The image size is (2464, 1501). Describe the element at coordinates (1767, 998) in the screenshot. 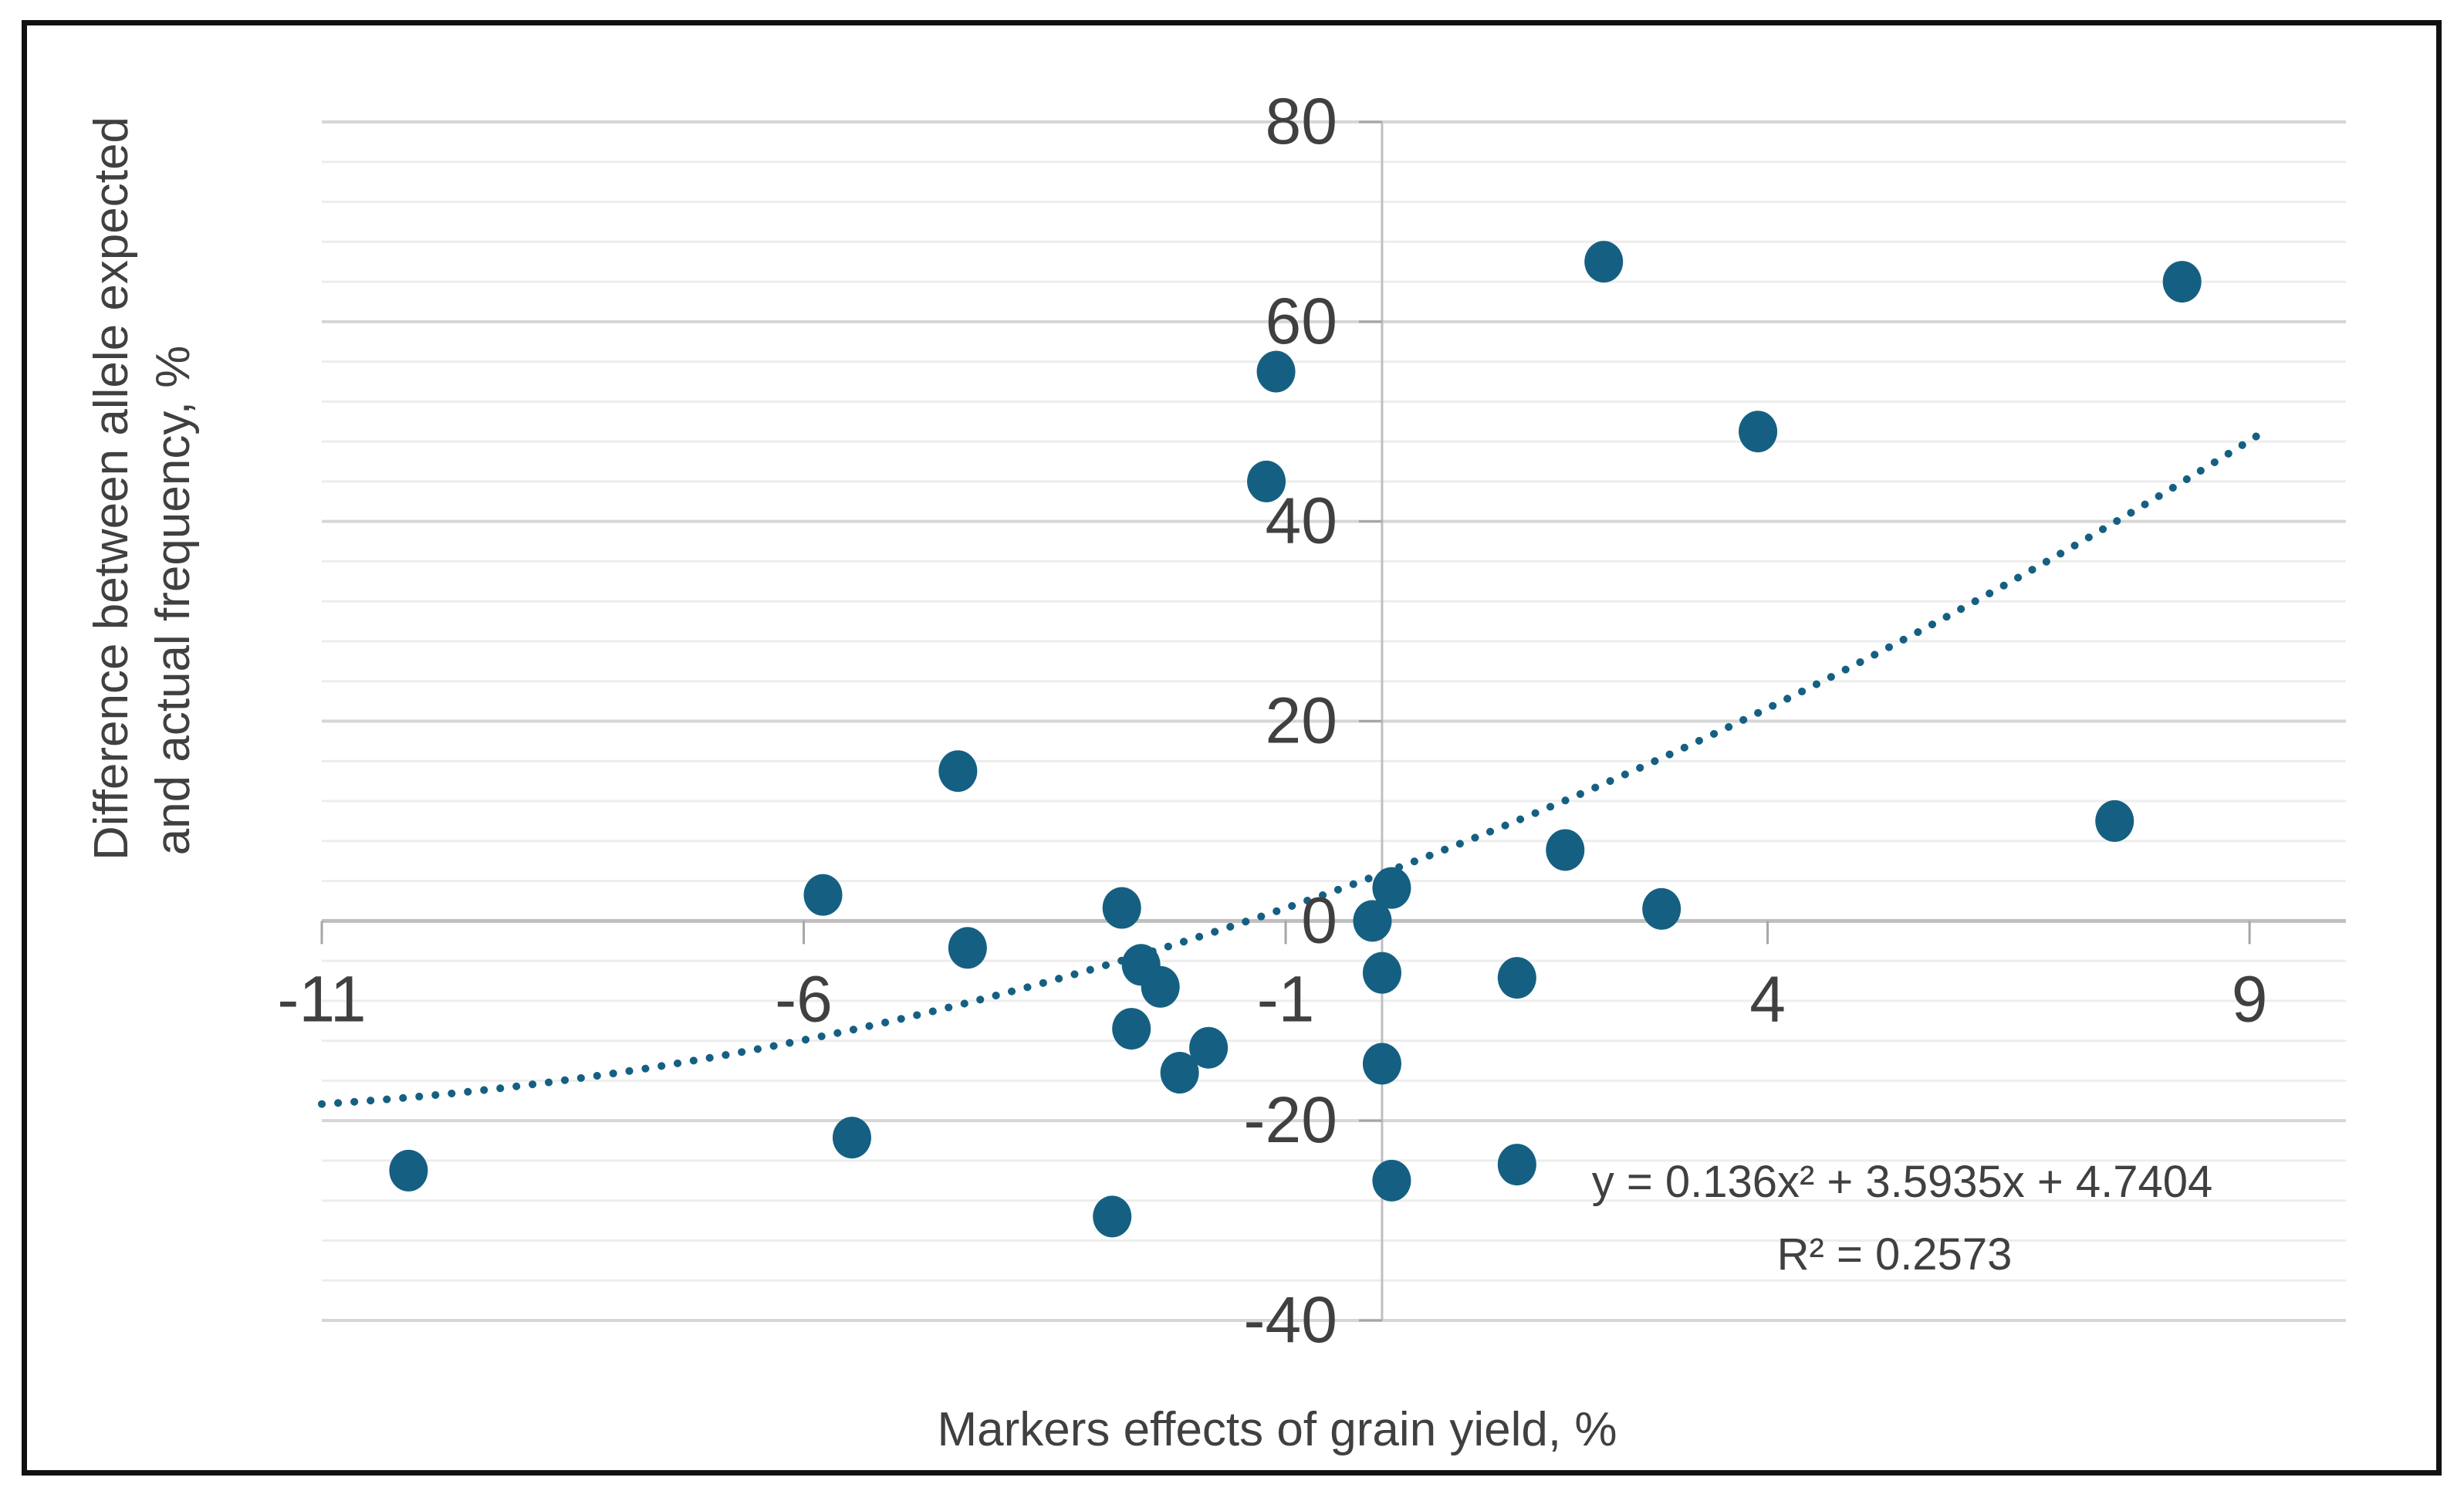

I see `x-axis-tick-label: 4` at that location.